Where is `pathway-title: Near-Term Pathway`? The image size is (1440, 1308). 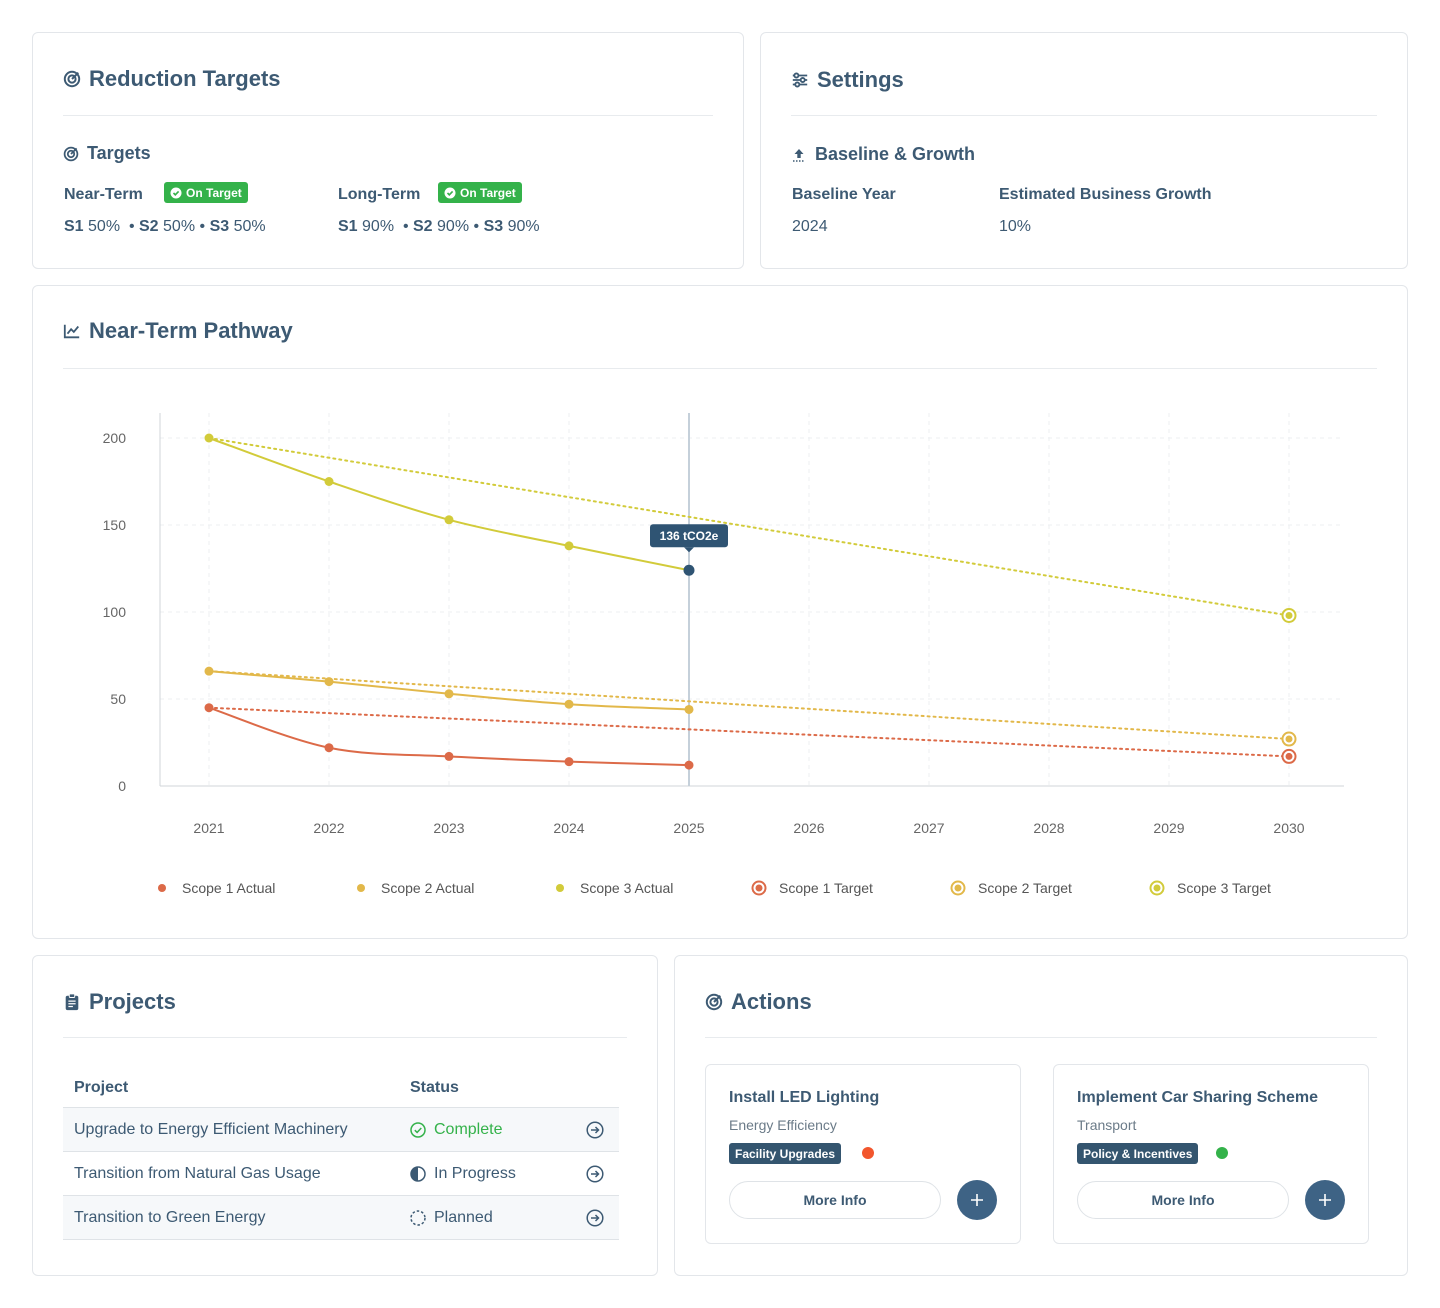 pathway-title: Near-Term Pathway is located at coordinates (178, 331).